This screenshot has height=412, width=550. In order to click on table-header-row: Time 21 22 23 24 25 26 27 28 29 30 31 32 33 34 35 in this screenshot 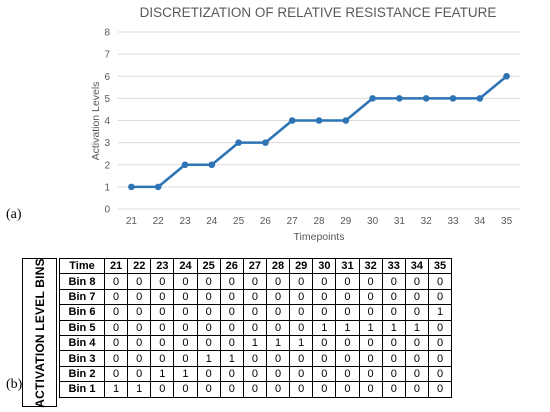, I will do `click(256, 266)`.